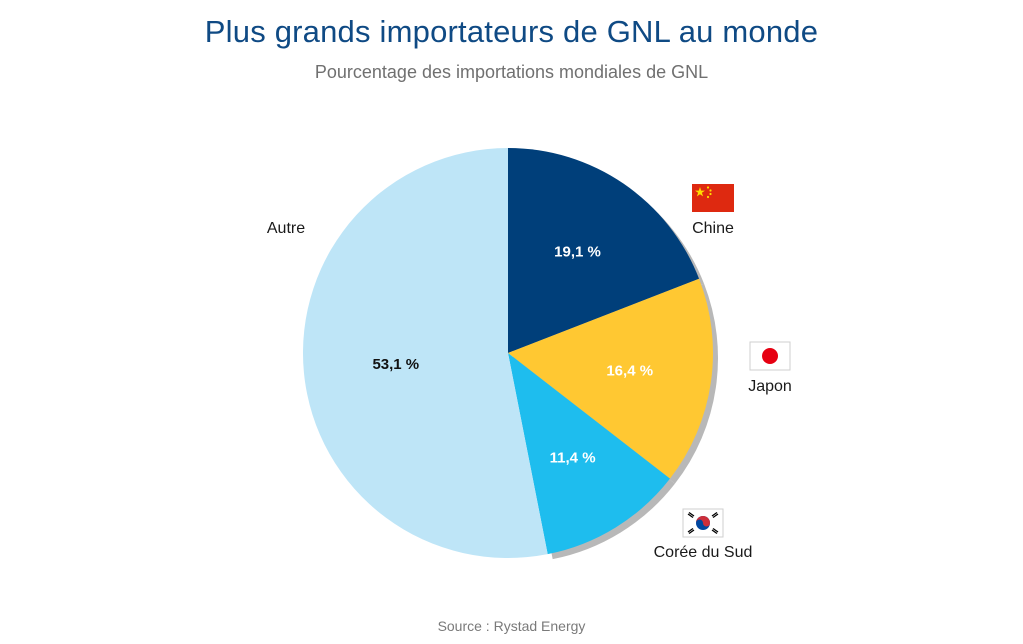 The image size is (1023, 644). Describe the element at coordinates (511, 31) in the screenshot. I see `chart-title: Plus grands importateurs de GNL au monde` at that location.